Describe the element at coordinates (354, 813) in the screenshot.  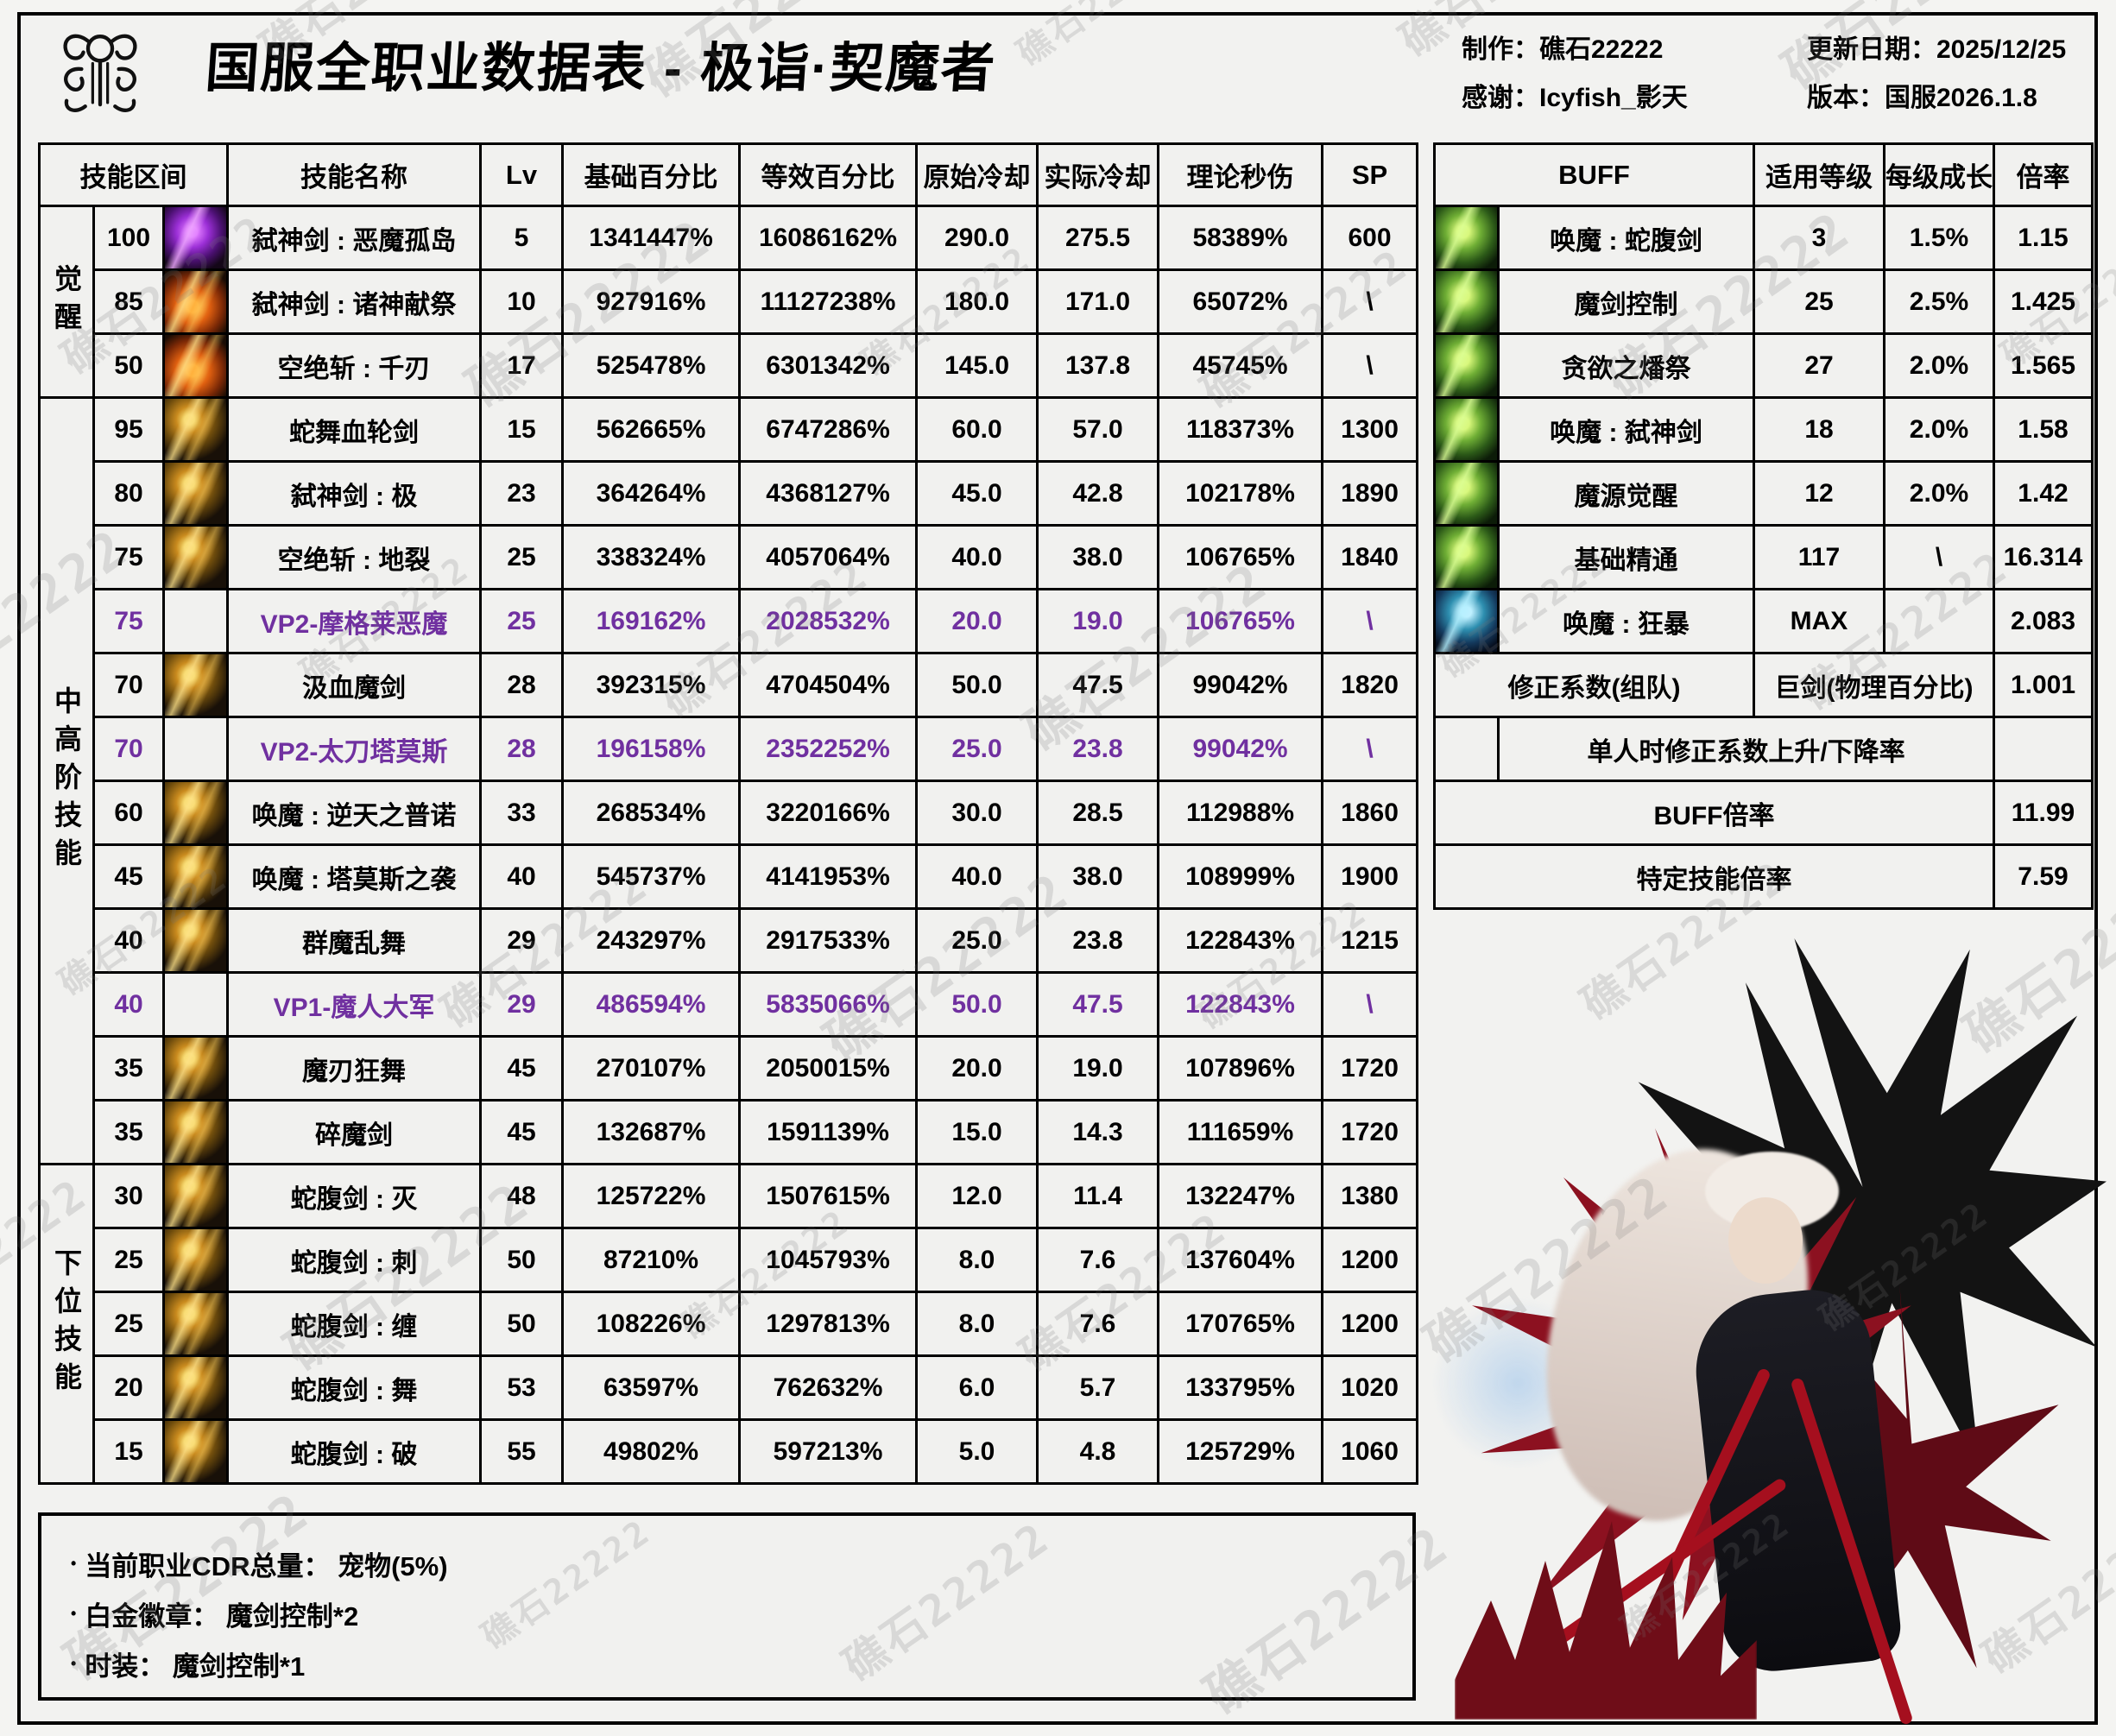
I see `skill-name: 唤魔 : 逆天之普诺` at that location.